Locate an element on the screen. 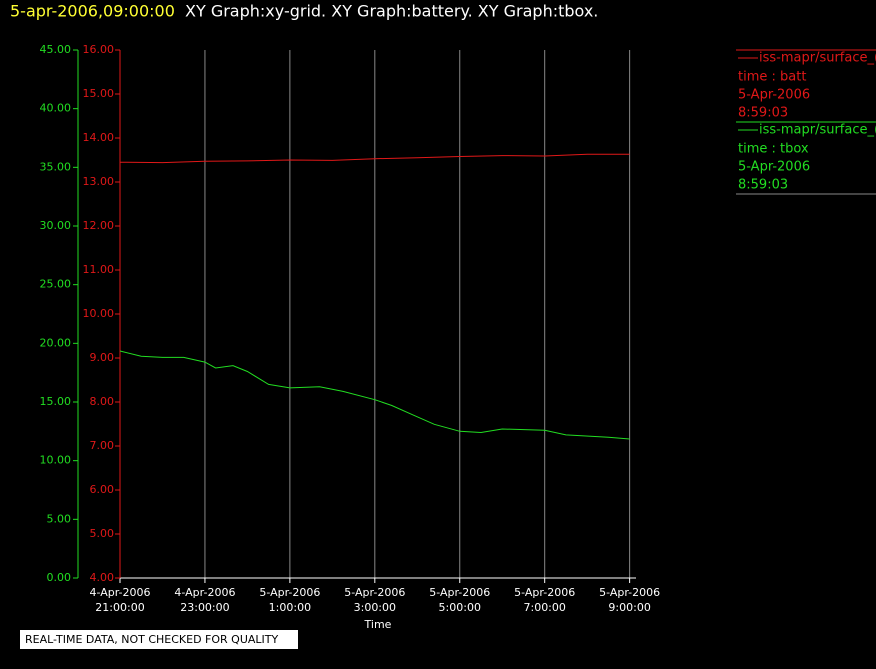  x-tick-label: 1:00:00 is located at coordinates (290, 607).